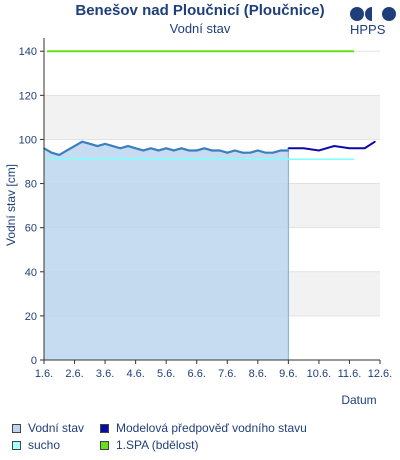 The height and width of the screenshot is (460, 400). What do you see at coordinates (104, 428) in the screenshot?
I see `legend-swatch-model` at bounding box center [104, 428].